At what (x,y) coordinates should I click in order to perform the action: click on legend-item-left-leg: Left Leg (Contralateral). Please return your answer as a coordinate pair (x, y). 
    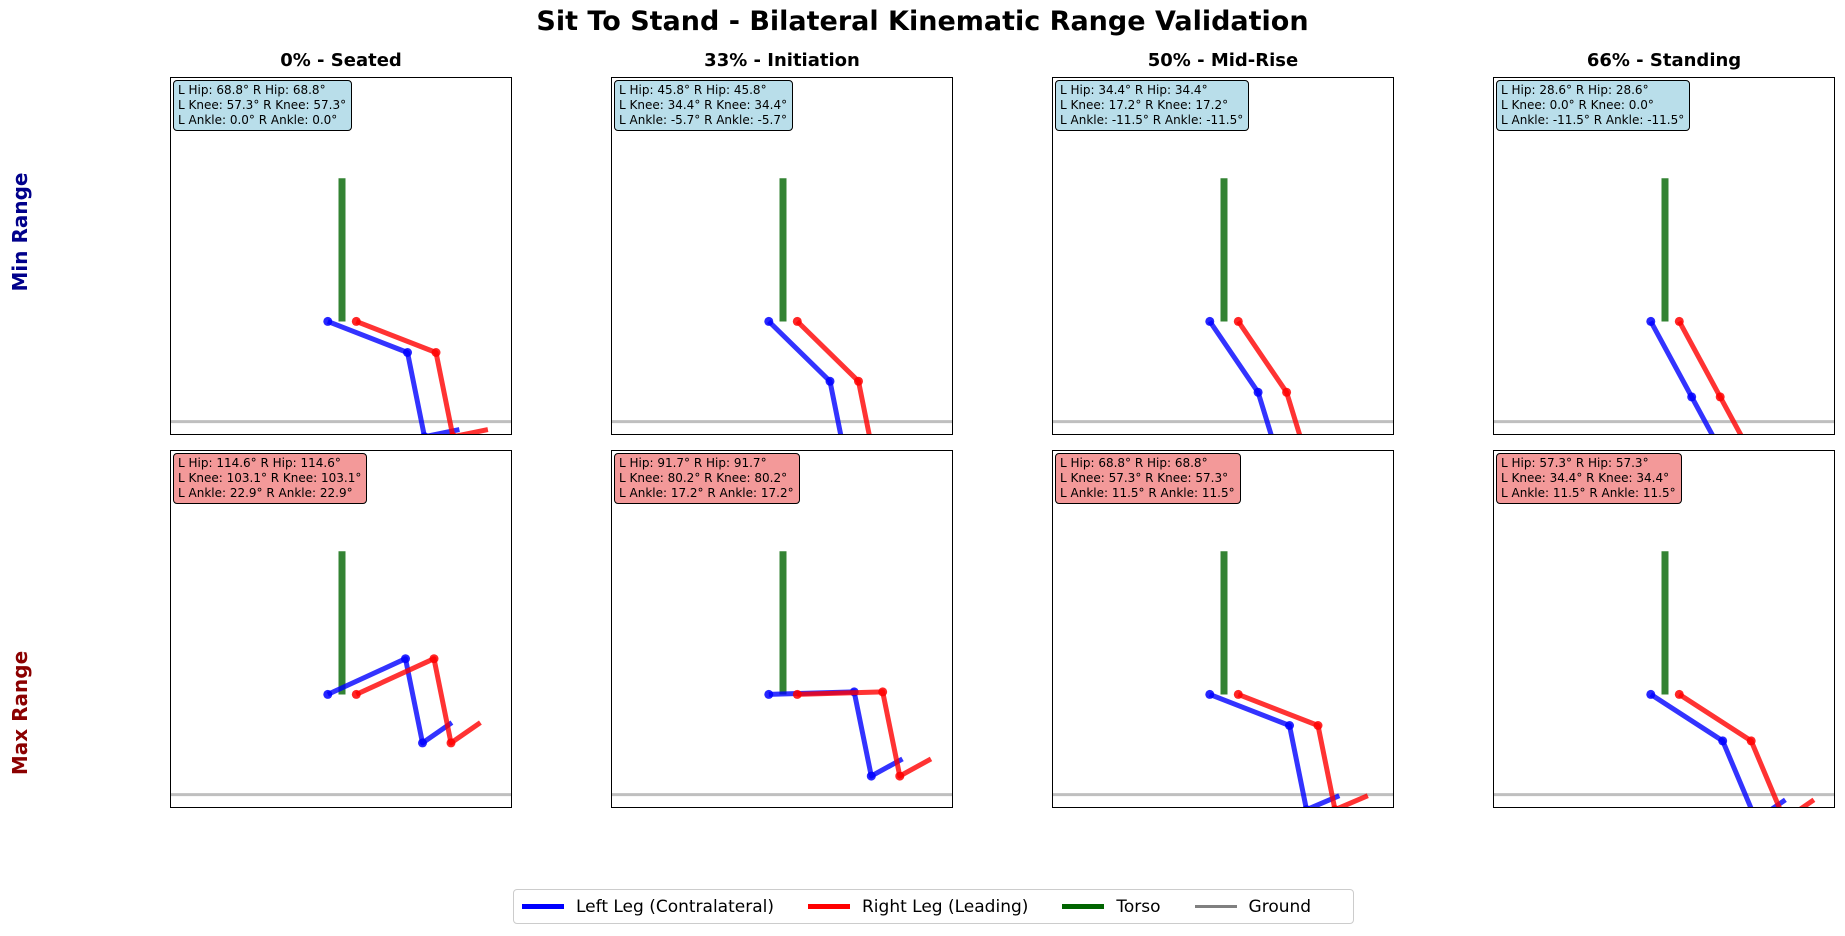
    Looking at the image, I should click on (648, 907).